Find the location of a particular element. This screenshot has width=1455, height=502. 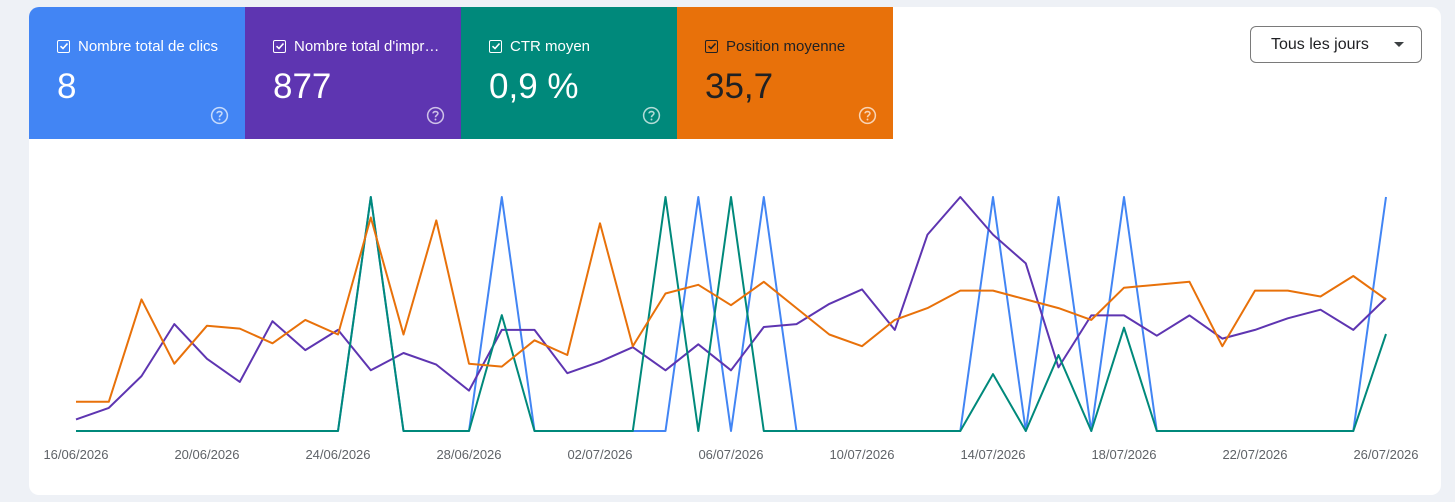

x-tick-label: 14/07/2026 is located at coordinates (992, 454).